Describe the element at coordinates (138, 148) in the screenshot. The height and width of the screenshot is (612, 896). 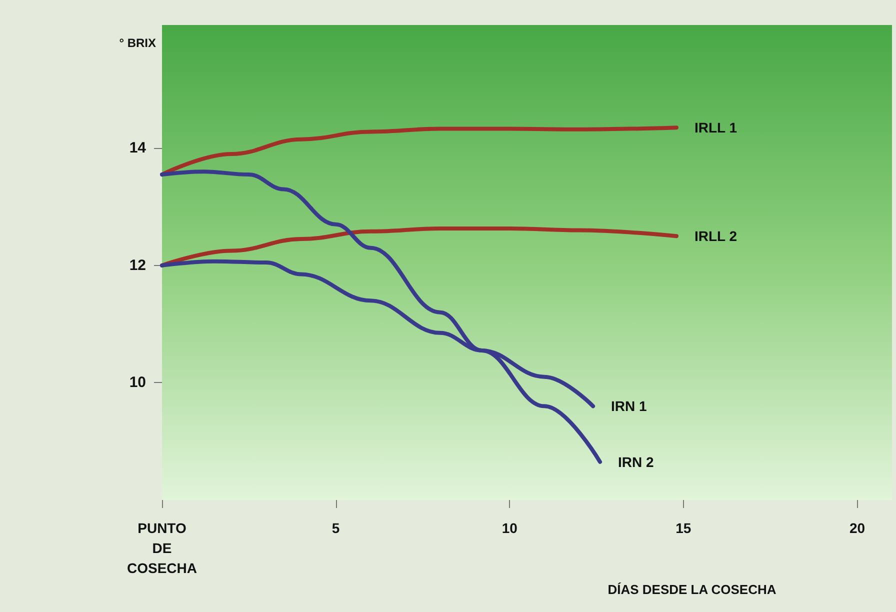
I see `y-tick-label: 14` at that location.